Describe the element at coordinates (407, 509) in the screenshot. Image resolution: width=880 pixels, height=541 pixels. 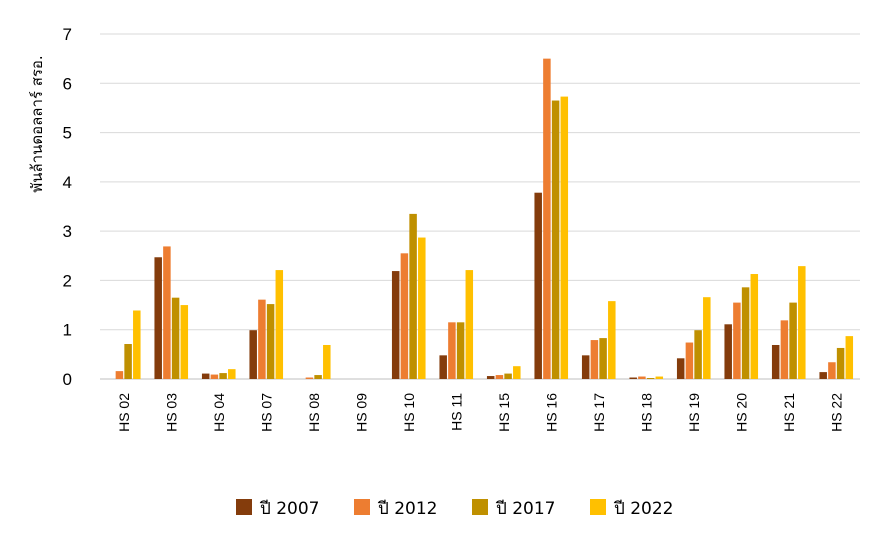
I see `legend-label: ปี 2012` at that location.